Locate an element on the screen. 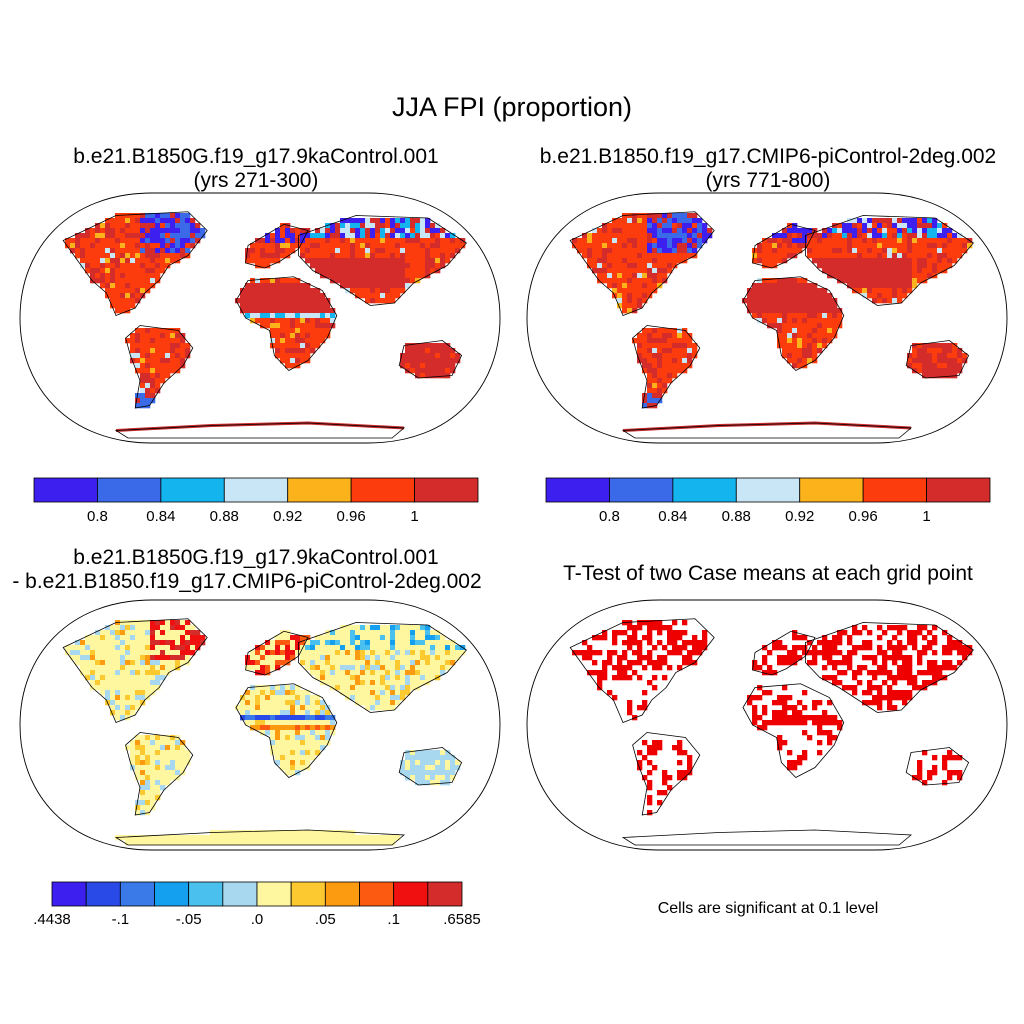  map-panel-case2 is located at coordinates (767, 318).